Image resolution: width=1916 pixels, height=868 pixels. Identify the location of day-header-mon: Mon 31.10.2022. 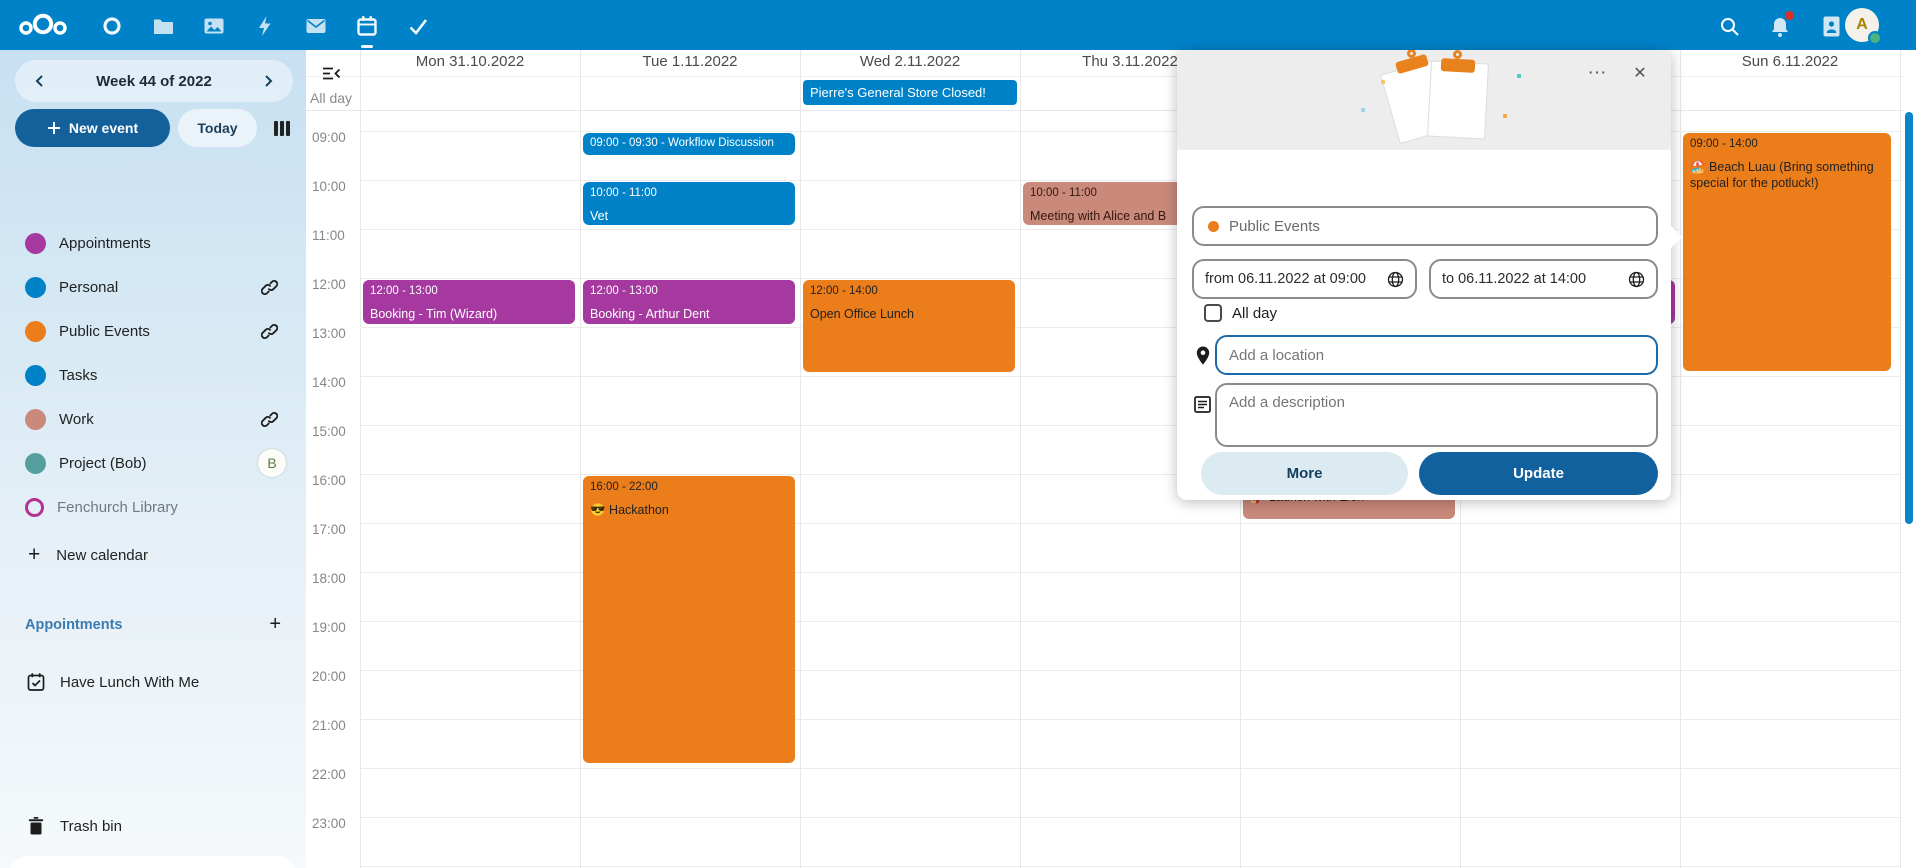
(470, 61).